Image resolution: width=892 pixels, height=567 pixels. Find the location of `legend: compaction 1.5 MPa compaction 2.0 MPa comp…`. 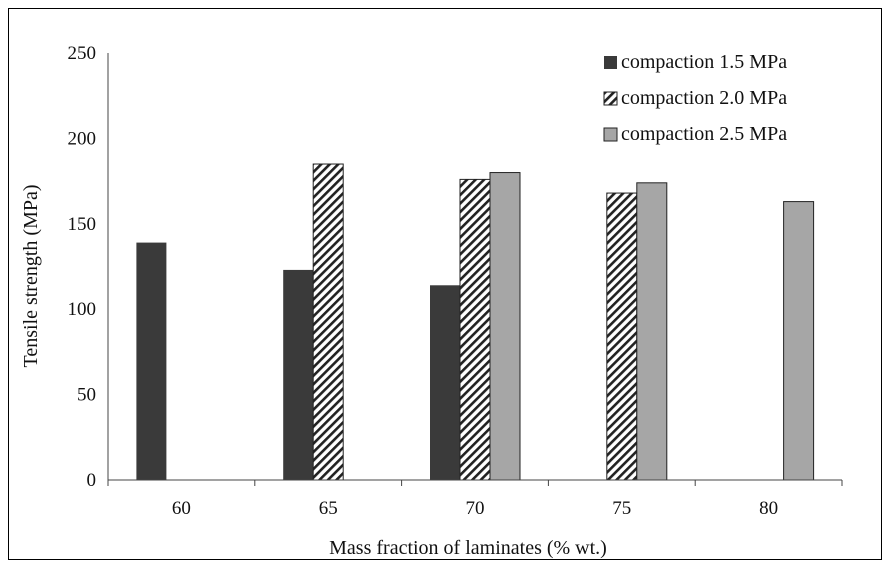

legend: compaction 1.5 MPa compaction 2.0 MPa comp… is located at coordinates (695, 98).